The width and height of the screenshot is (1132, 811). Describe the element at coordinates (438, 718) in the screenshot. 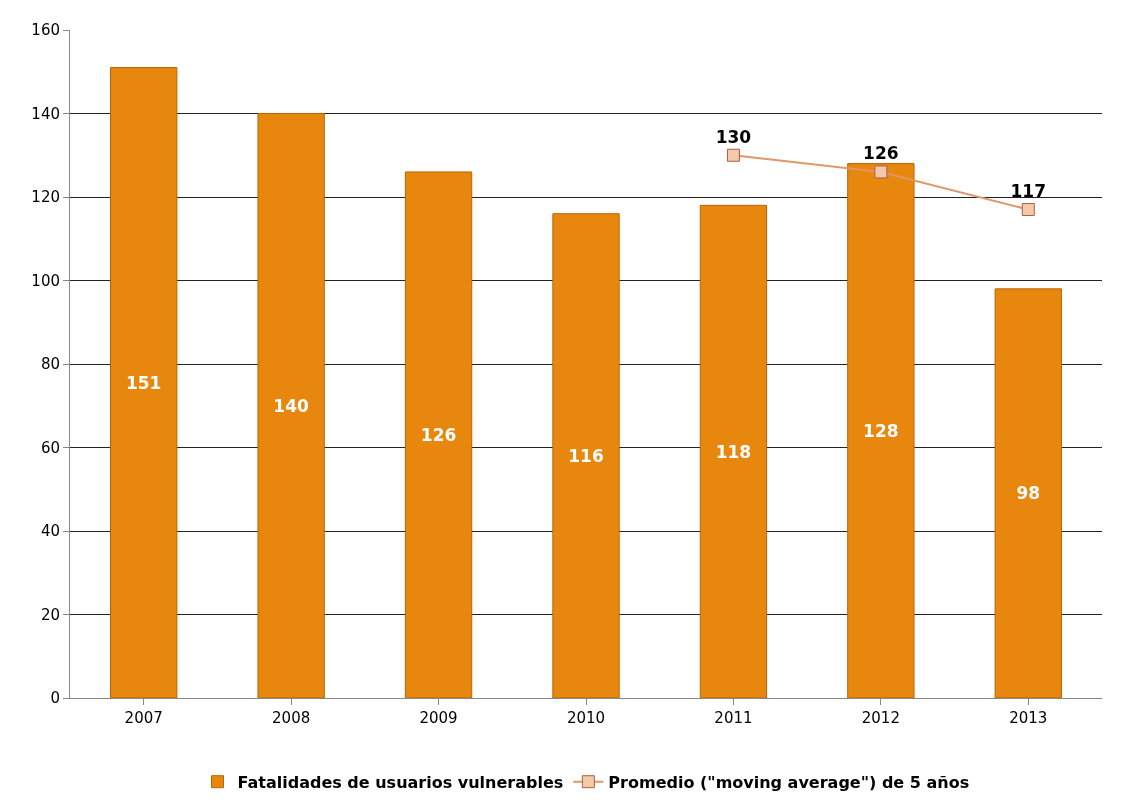

I see `x-tick-label: 2009` at that location.